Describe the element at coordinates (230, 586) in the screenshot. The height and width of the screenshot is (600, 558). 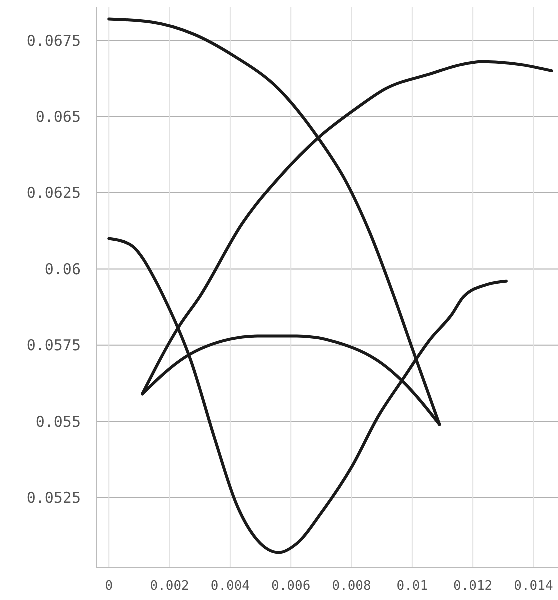
I see `x-tick-label: 0.004` at that location.